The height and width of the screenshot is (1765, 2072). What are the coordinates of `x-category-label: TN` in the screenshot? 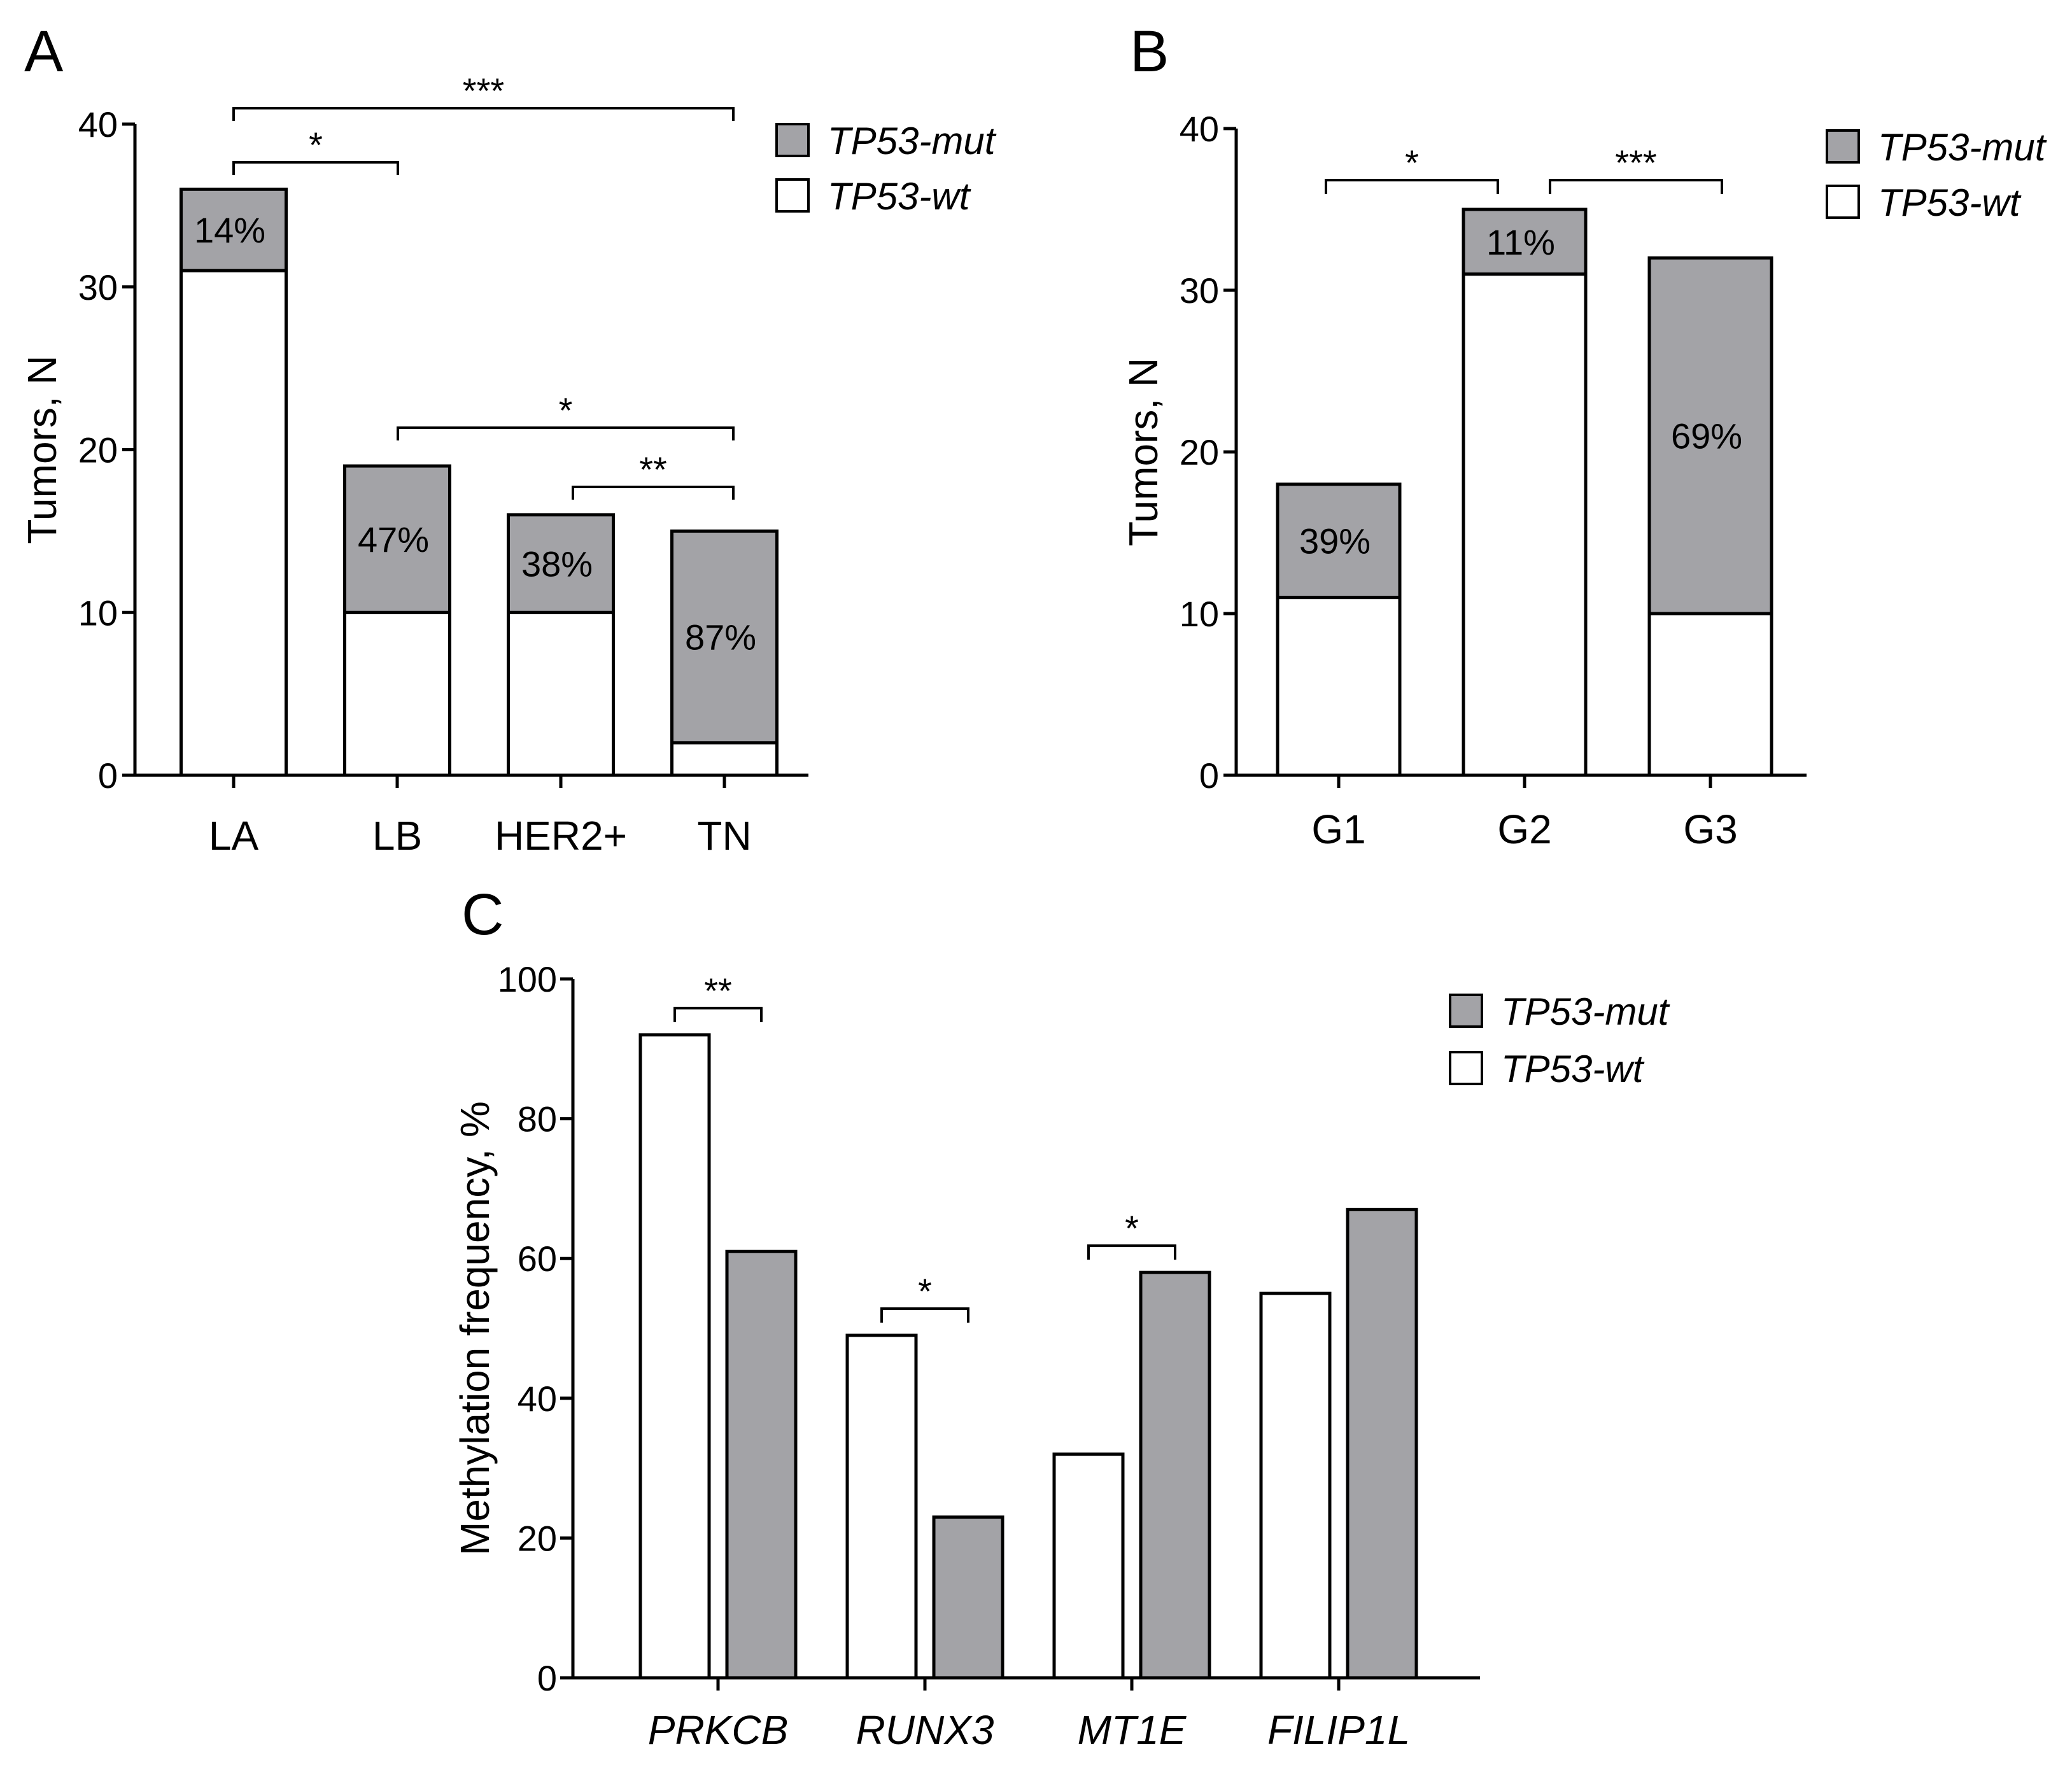 It's located at (724, 836).